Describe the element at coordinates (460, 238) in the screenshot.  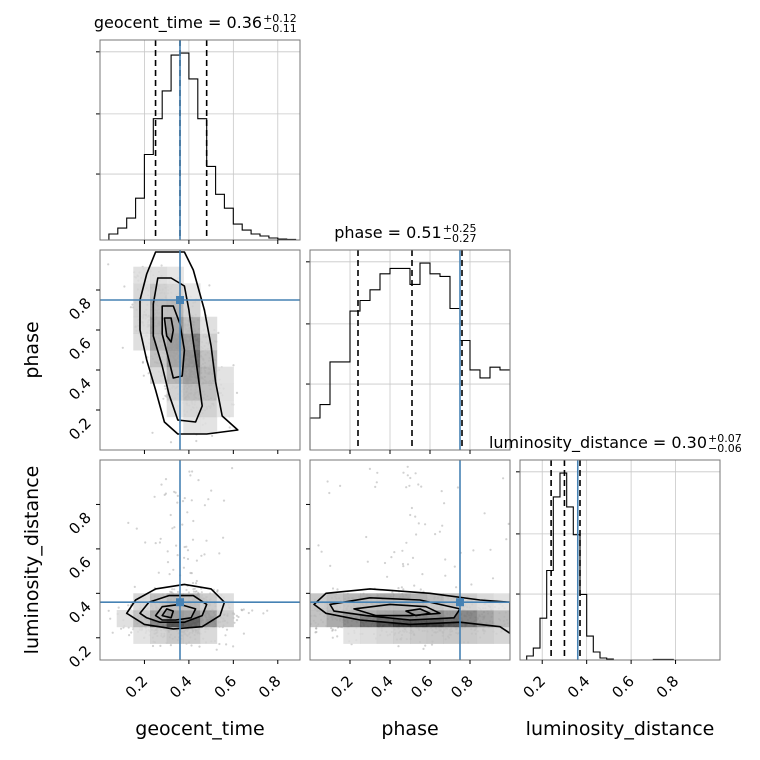
I see `title-lower-error-phase: −0.27` at that location.